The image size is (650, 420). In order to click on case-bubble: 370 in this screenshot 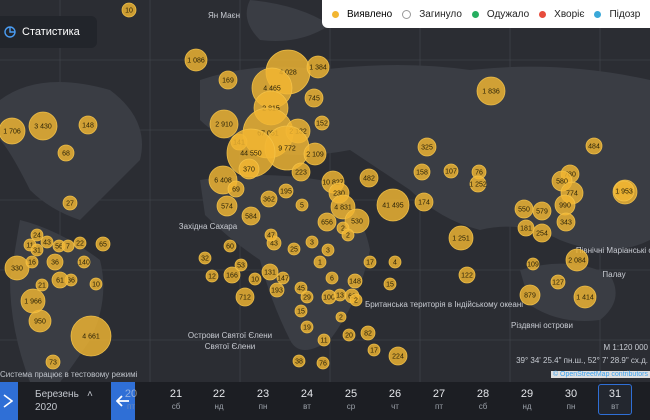, I will do `click(249, 169)`.